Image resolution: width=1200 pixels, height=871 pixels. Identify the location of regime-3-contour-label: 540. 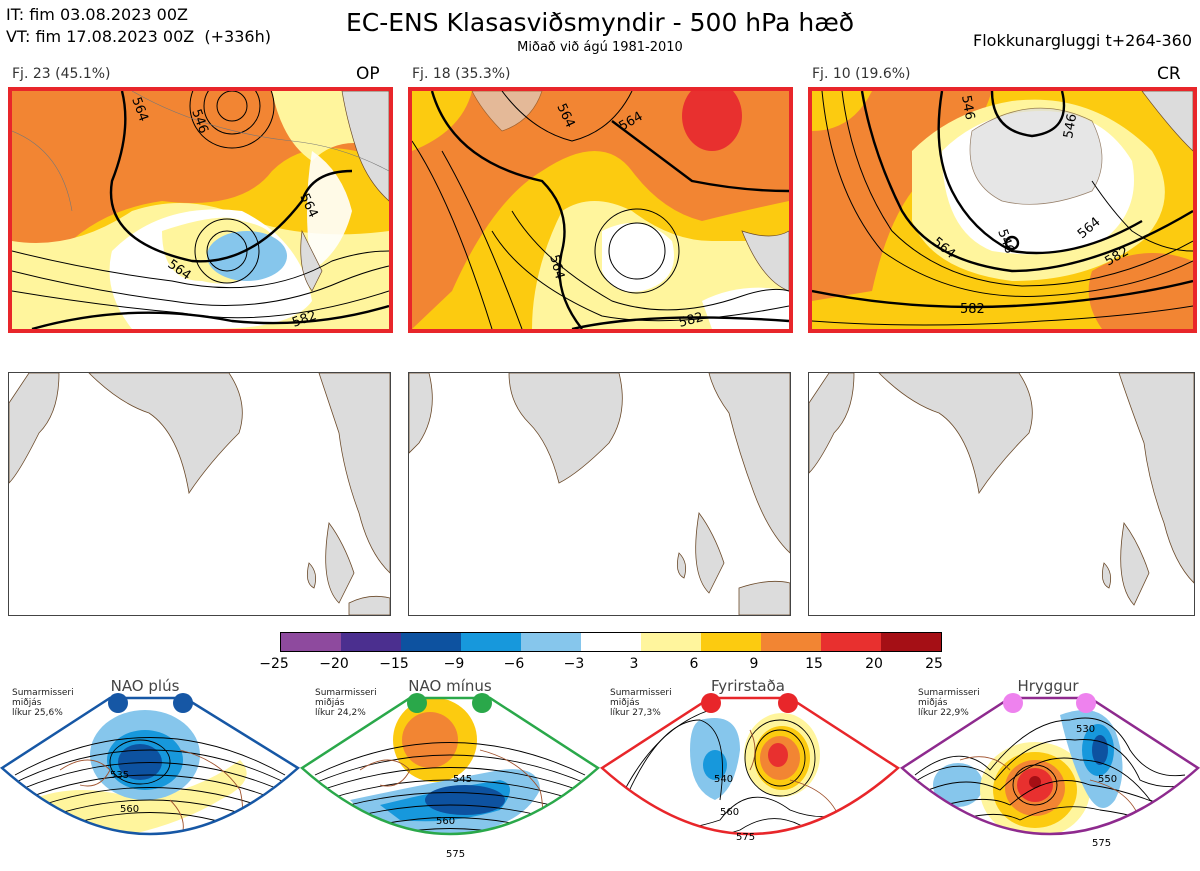
(723, 779).